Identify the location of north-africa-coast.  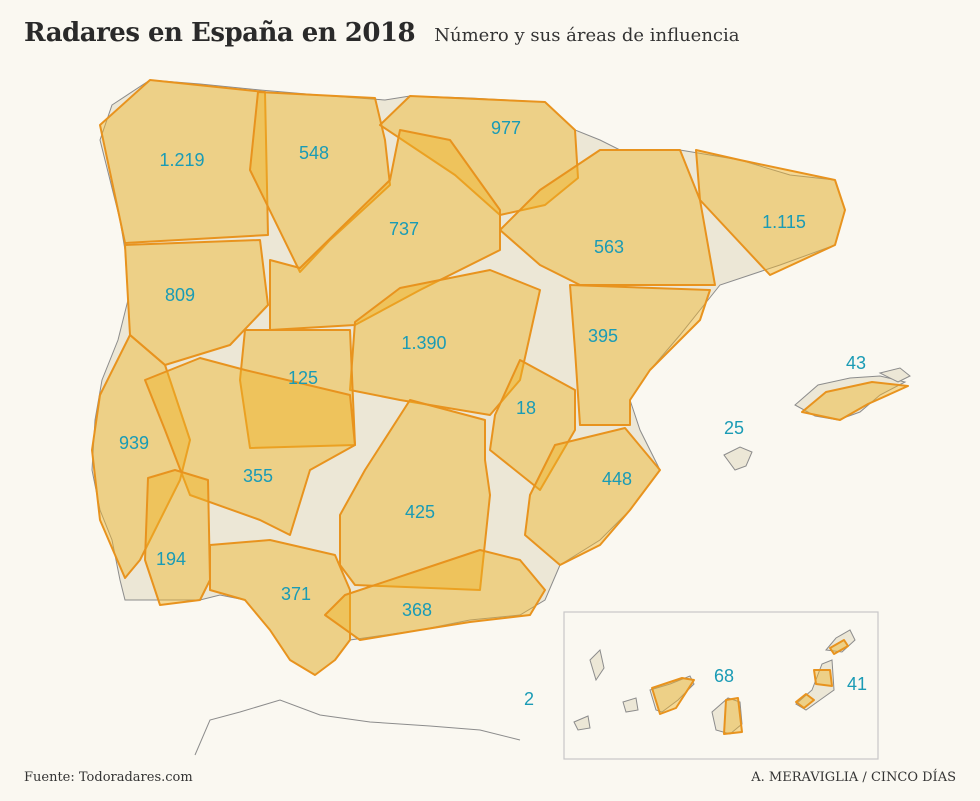
(357, 727).